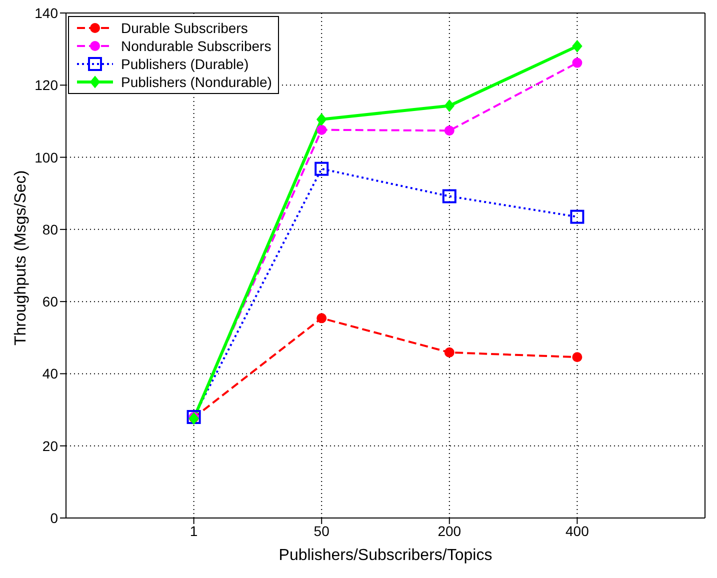 This screenshot has height=578, width=717. What do you see at coordinates (50, 302) in the screenshot?
I see `y-tick-label: 60` at bounding box center [50, 302].